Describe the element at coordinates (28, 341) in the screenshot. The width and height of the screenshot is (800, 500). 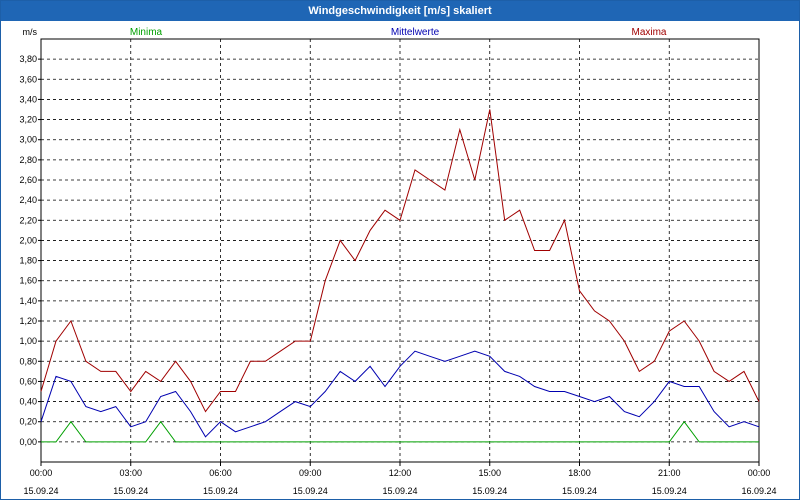
I see `y-tick-label: 1,00` at that location.